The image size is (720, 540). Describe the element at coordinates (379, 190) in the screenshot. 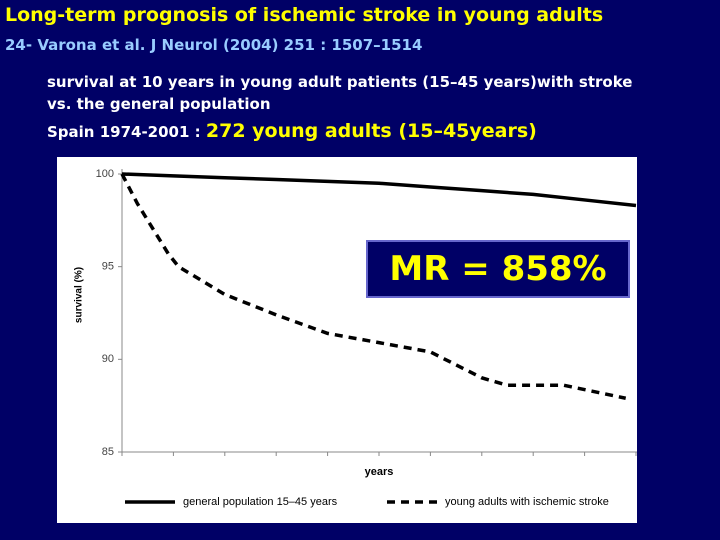

I see `line` at that location.